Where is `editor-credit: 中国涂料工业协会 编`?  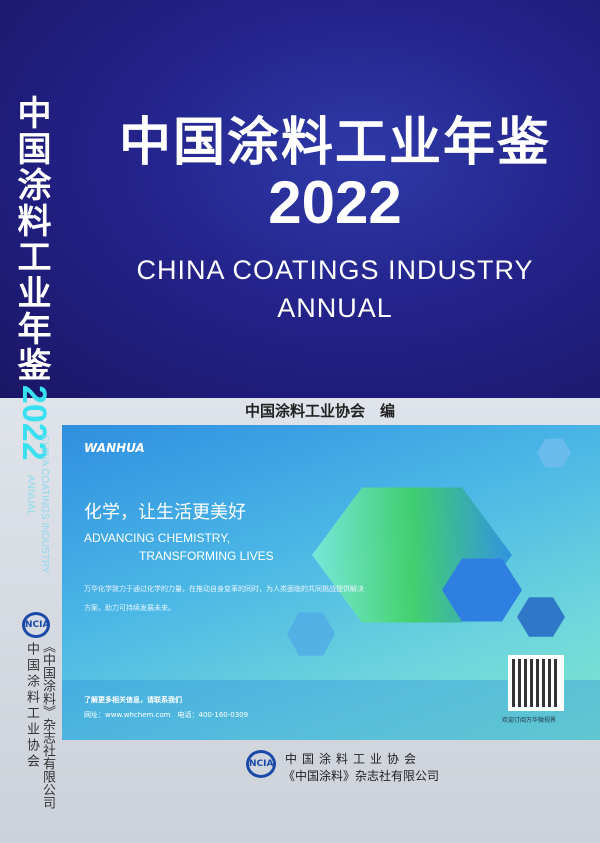 editor-credit: 中国涂料工业协会 编 is located at coordinates (320, 411).